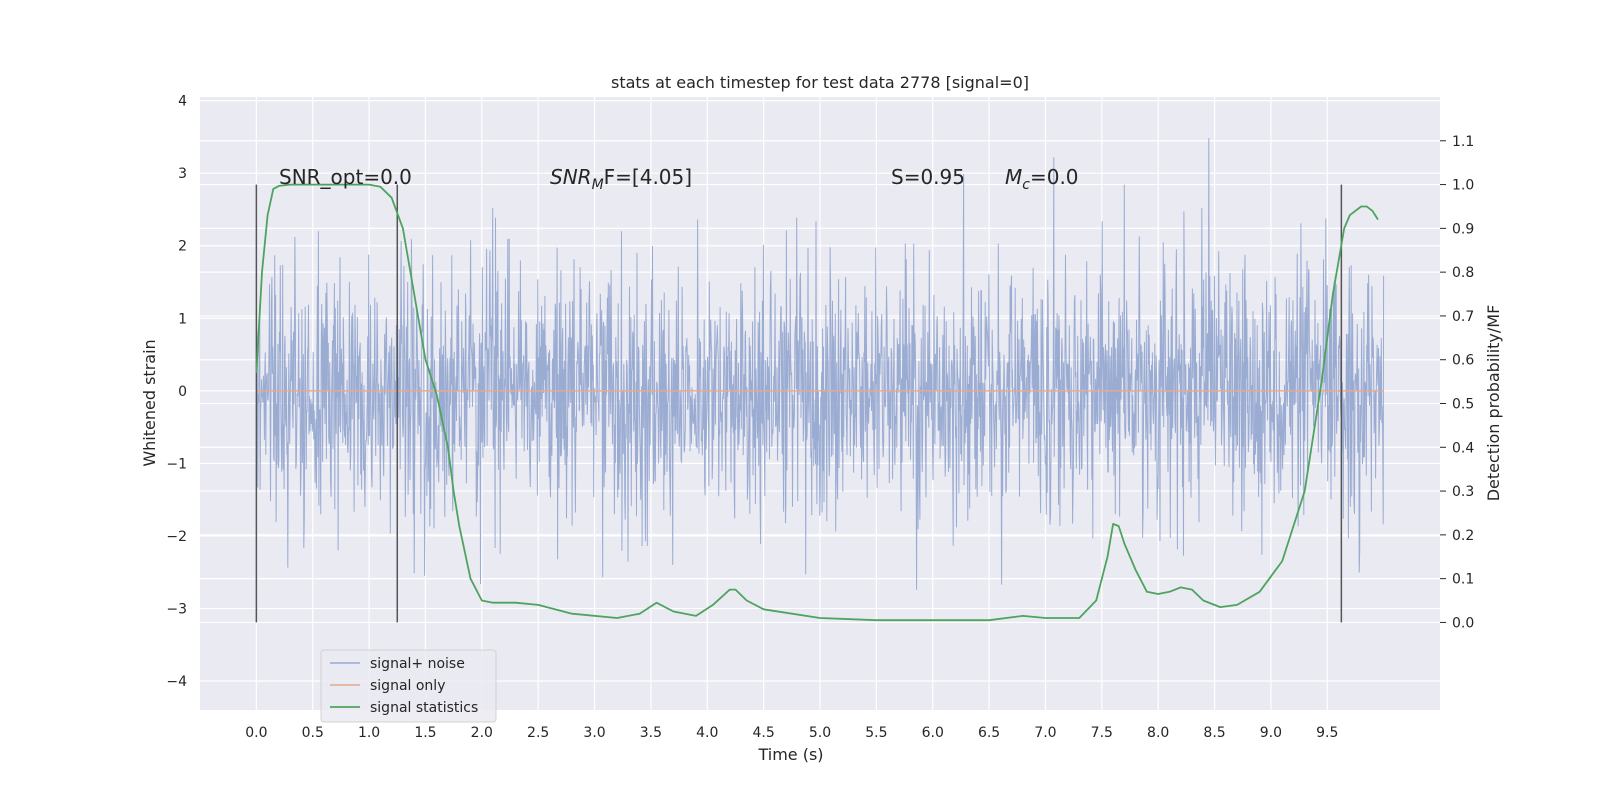 The image size is (1600, 800). Describe the element at coordinates (1327, 733) in the screenshot. I see `x-tick-label: 9.5` at that location.